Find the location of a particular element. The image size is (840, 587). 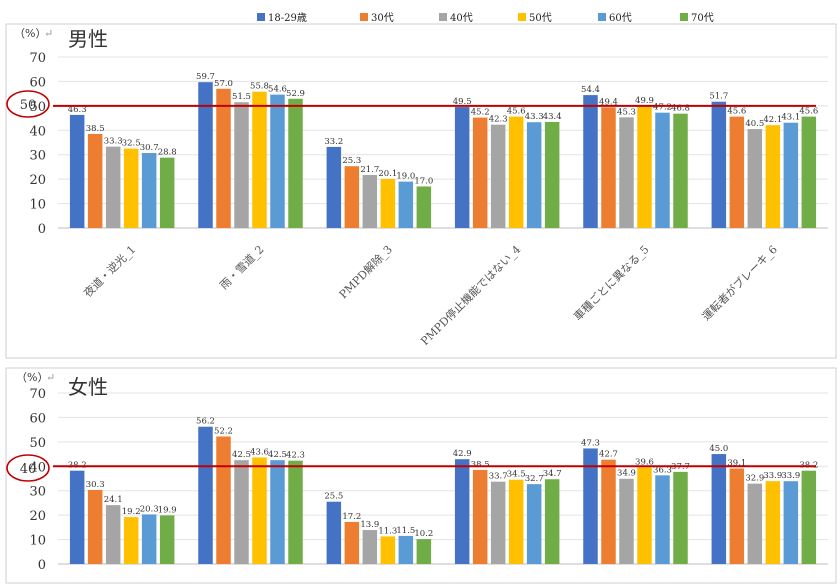

x-tick-label: PMPD停止機能ではない_4 is located at coordinates (471, 295).